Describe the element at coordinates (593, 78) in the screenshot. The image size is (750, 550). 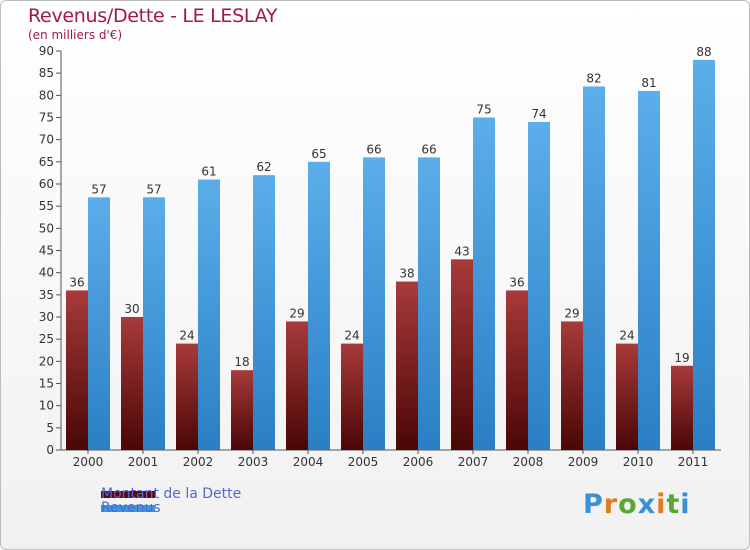
I see `data-label-revenus: 82` at that location.